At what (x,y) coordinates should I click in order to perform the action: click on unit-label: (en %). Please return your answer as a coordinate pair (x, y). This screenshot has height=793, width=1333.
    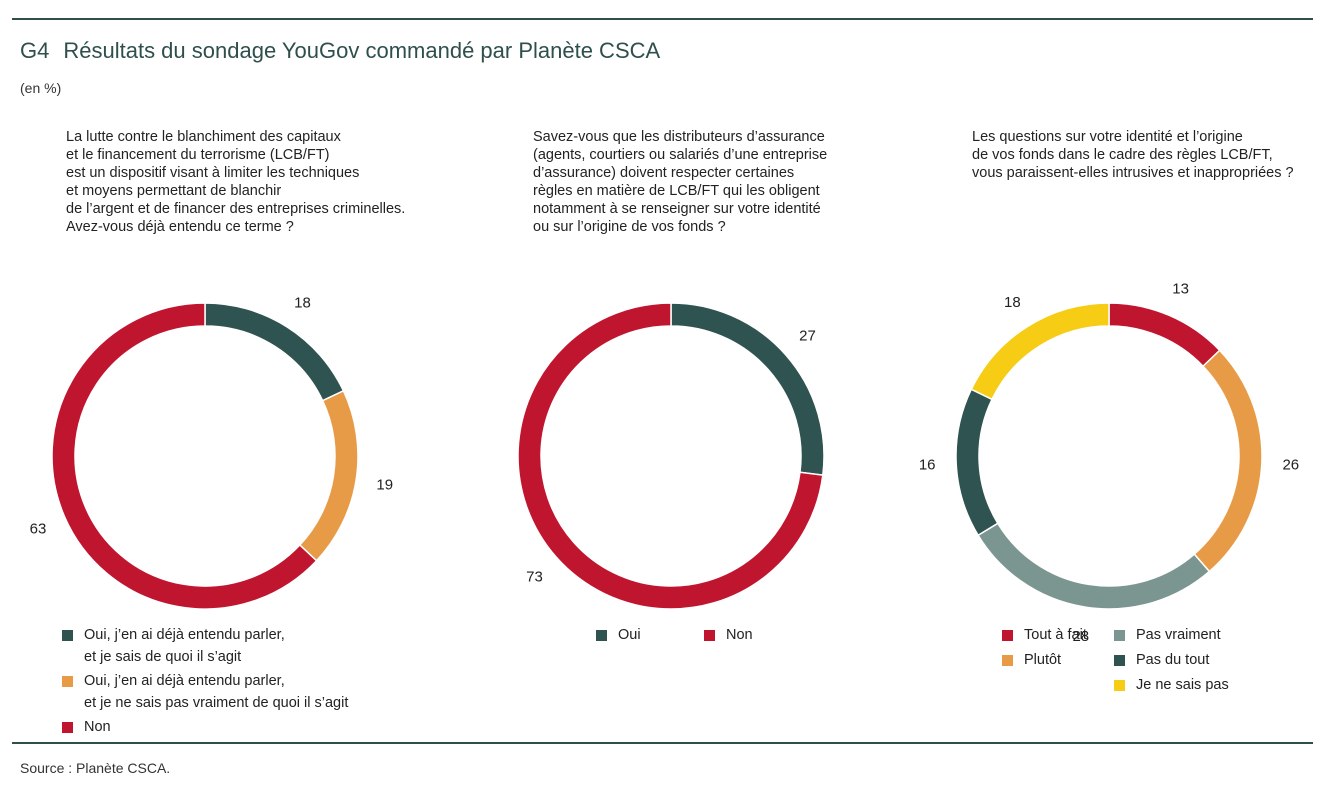
    Looking at the image, I should click on (41, 88).